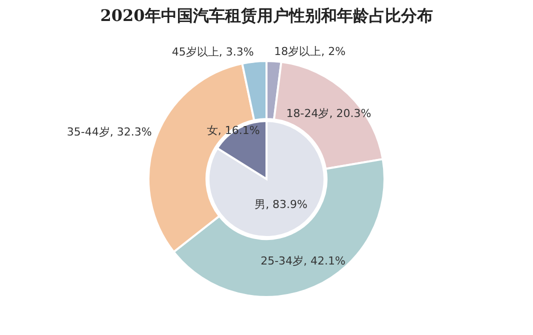 Image resolution: width=533 pixels, height=335 pixels. What do you see at coordinates (329, 113) in the screenshot?
I see `category-label: 18-24岁, 20.3%` at bounding box center [329, 113].